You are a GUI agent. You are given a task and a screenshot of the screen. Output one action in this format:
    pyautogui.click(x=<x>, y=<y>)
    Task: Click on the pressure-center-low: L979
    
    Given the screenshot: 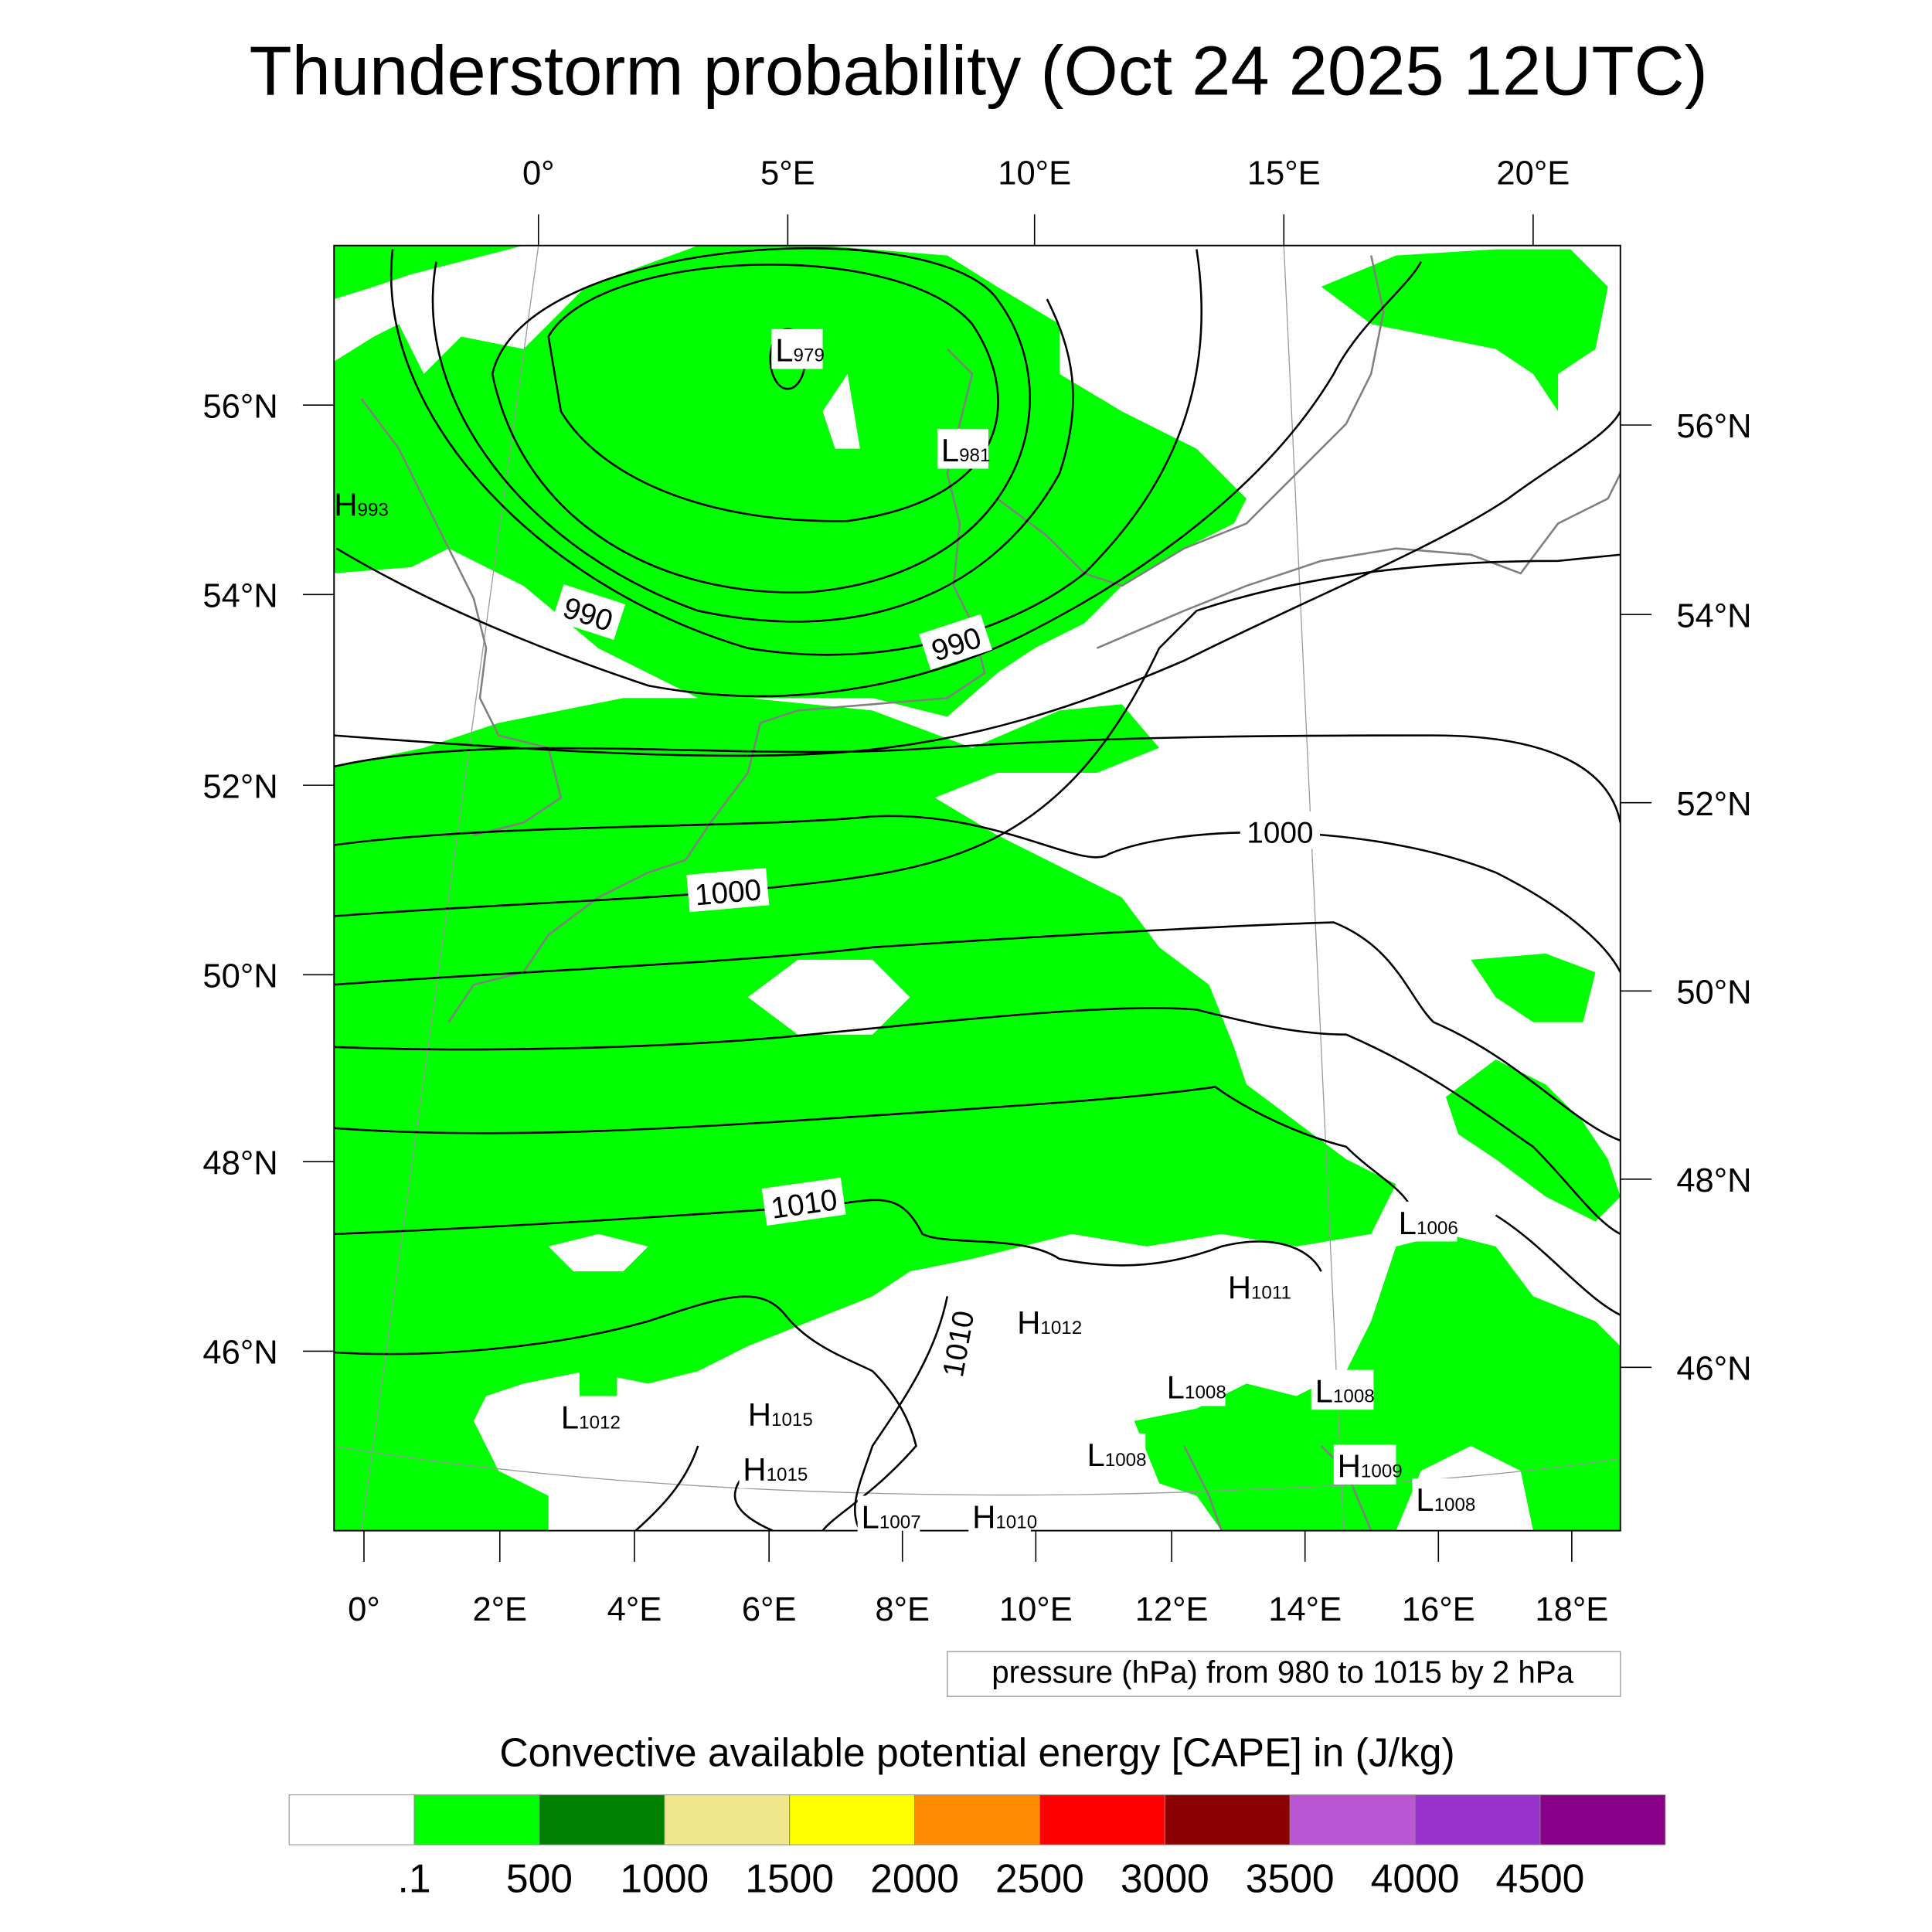 What is the action you would take?
    pyautogui.click(x=798, y=349)
    